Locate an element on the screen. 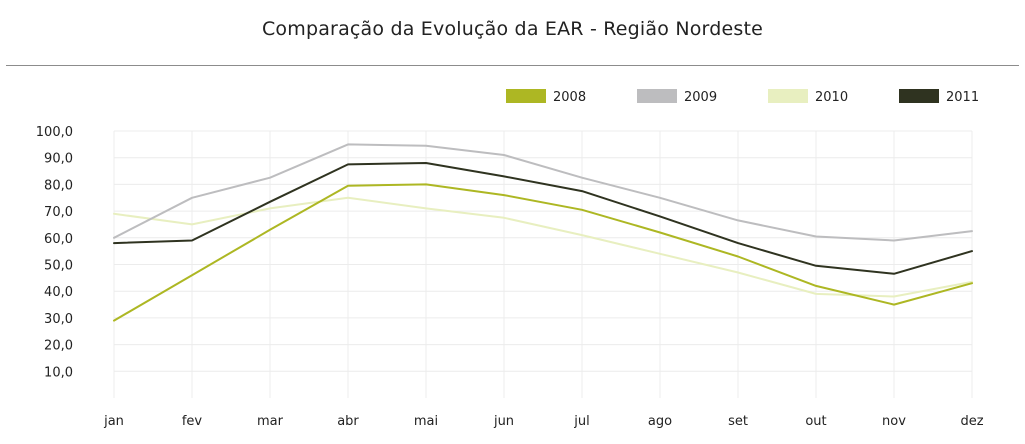 This screenshot has height=444, width=1025. x-axis-ticks: jan fev mar abr mai jun jul ago set out nov dez is located at coordinates (543, 421).